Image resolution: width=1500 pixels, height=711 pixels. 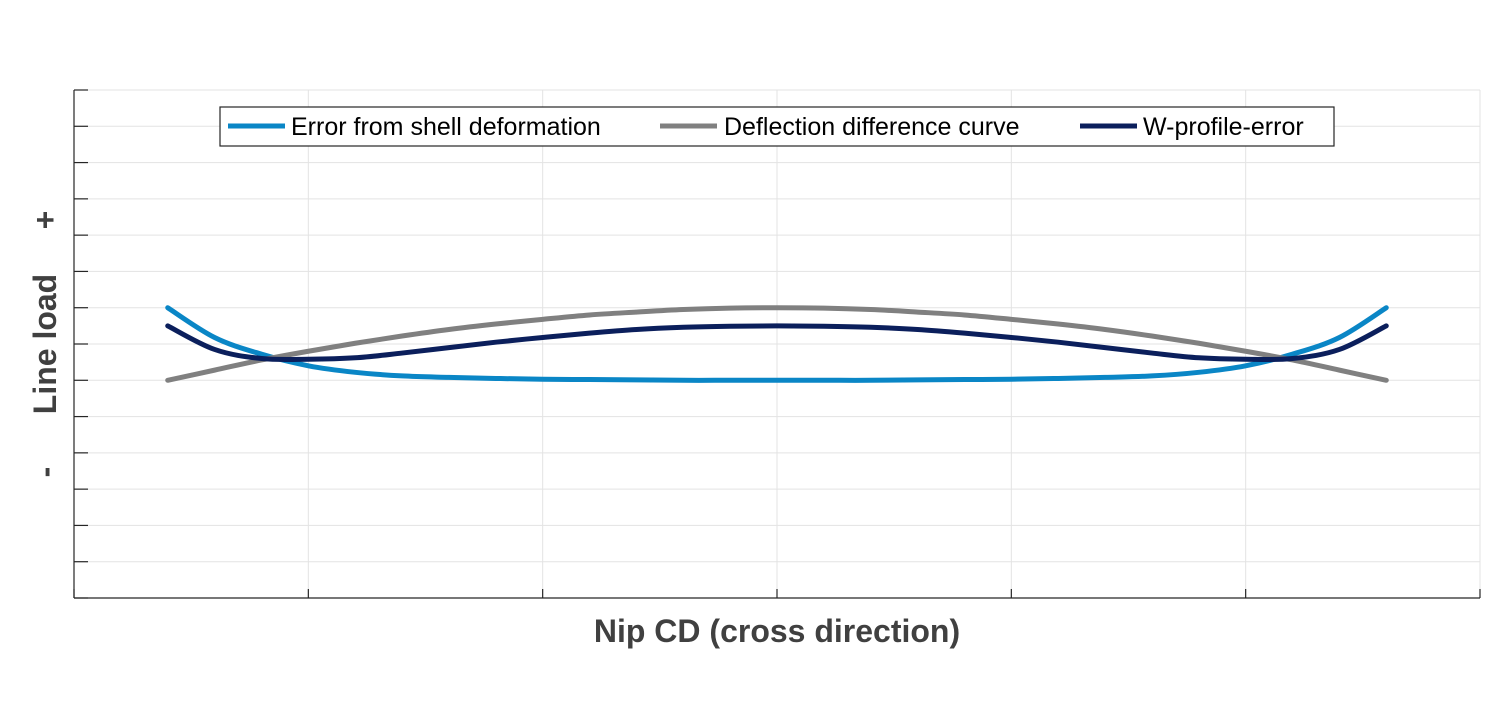 I want to click on y-axis-minus-label: -, so click(x=45, y=472).